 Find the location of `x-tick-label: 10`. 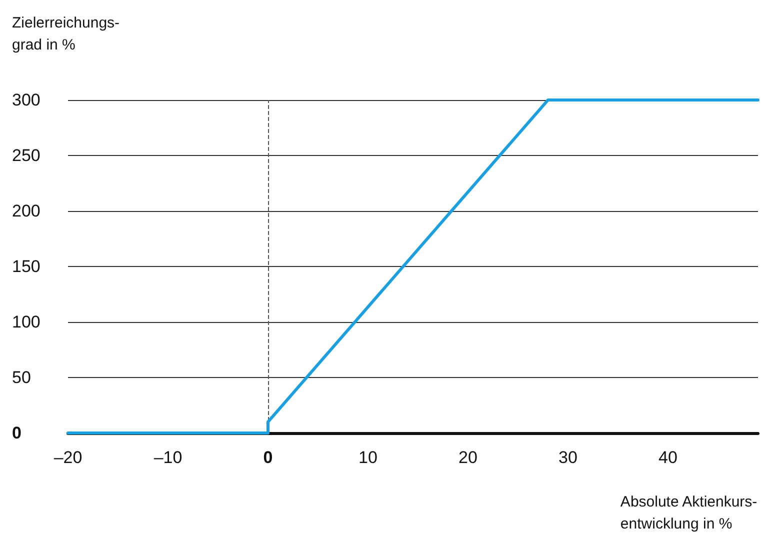

x-tick-label: 10 is located at coordinates (368, 457).